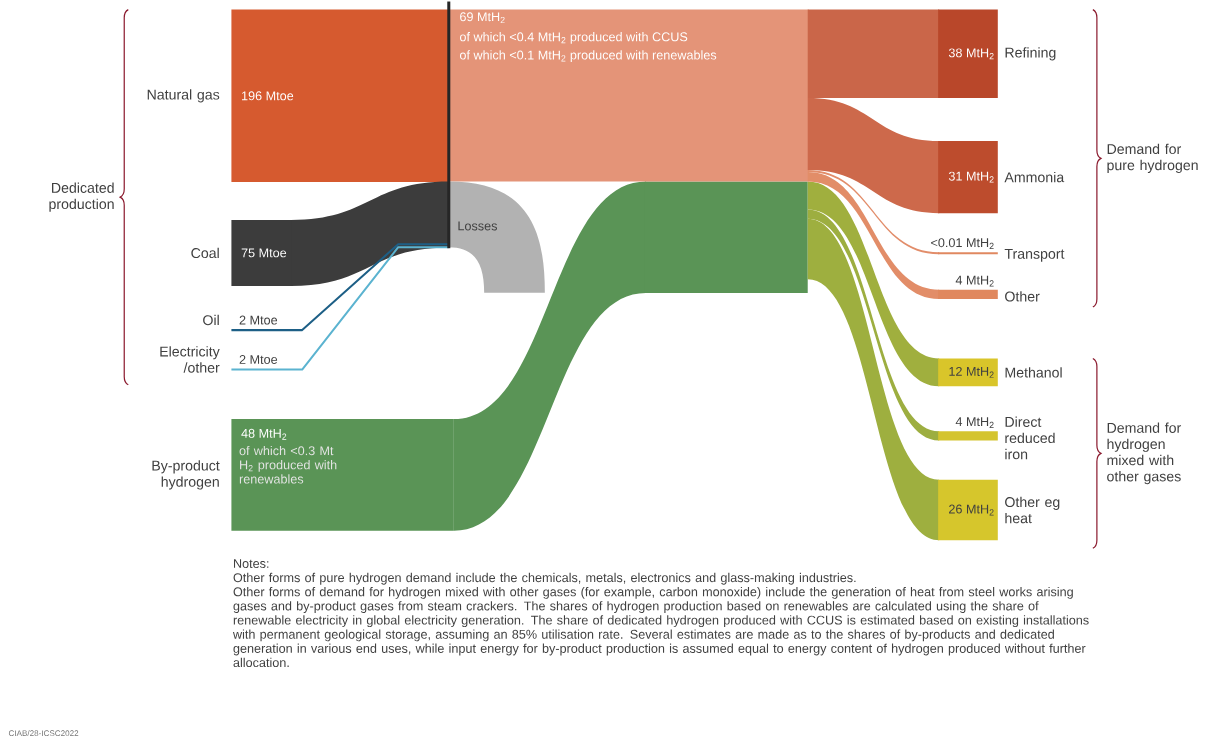 The width and height of the screenshot is (1211, 739). What do you see at coordinates (544, 578) in the screenshot?
I see `text: Other forms of pure hydrogen demand include the chemicals, metals, electronics and glass-making industries.` at bounding box center [544, 578].